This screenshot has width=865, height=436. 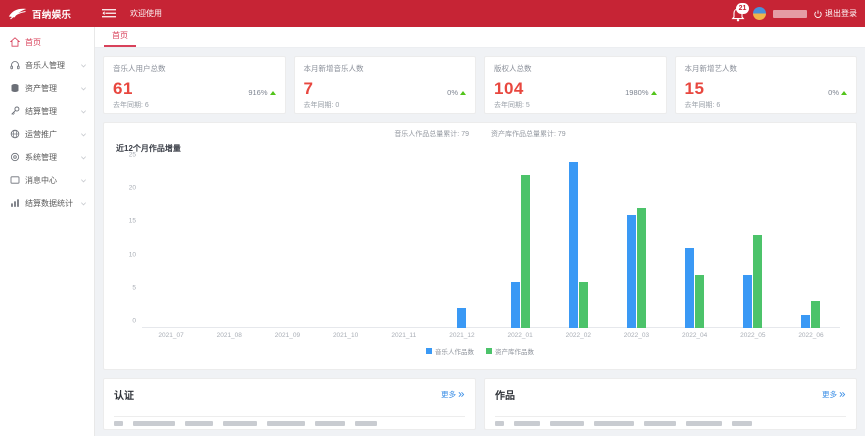 What do you see at coordinates (758, 281) in the screenshot?
I see `bar-资产库作品数-2022_05` at bounding box center [758, 281].